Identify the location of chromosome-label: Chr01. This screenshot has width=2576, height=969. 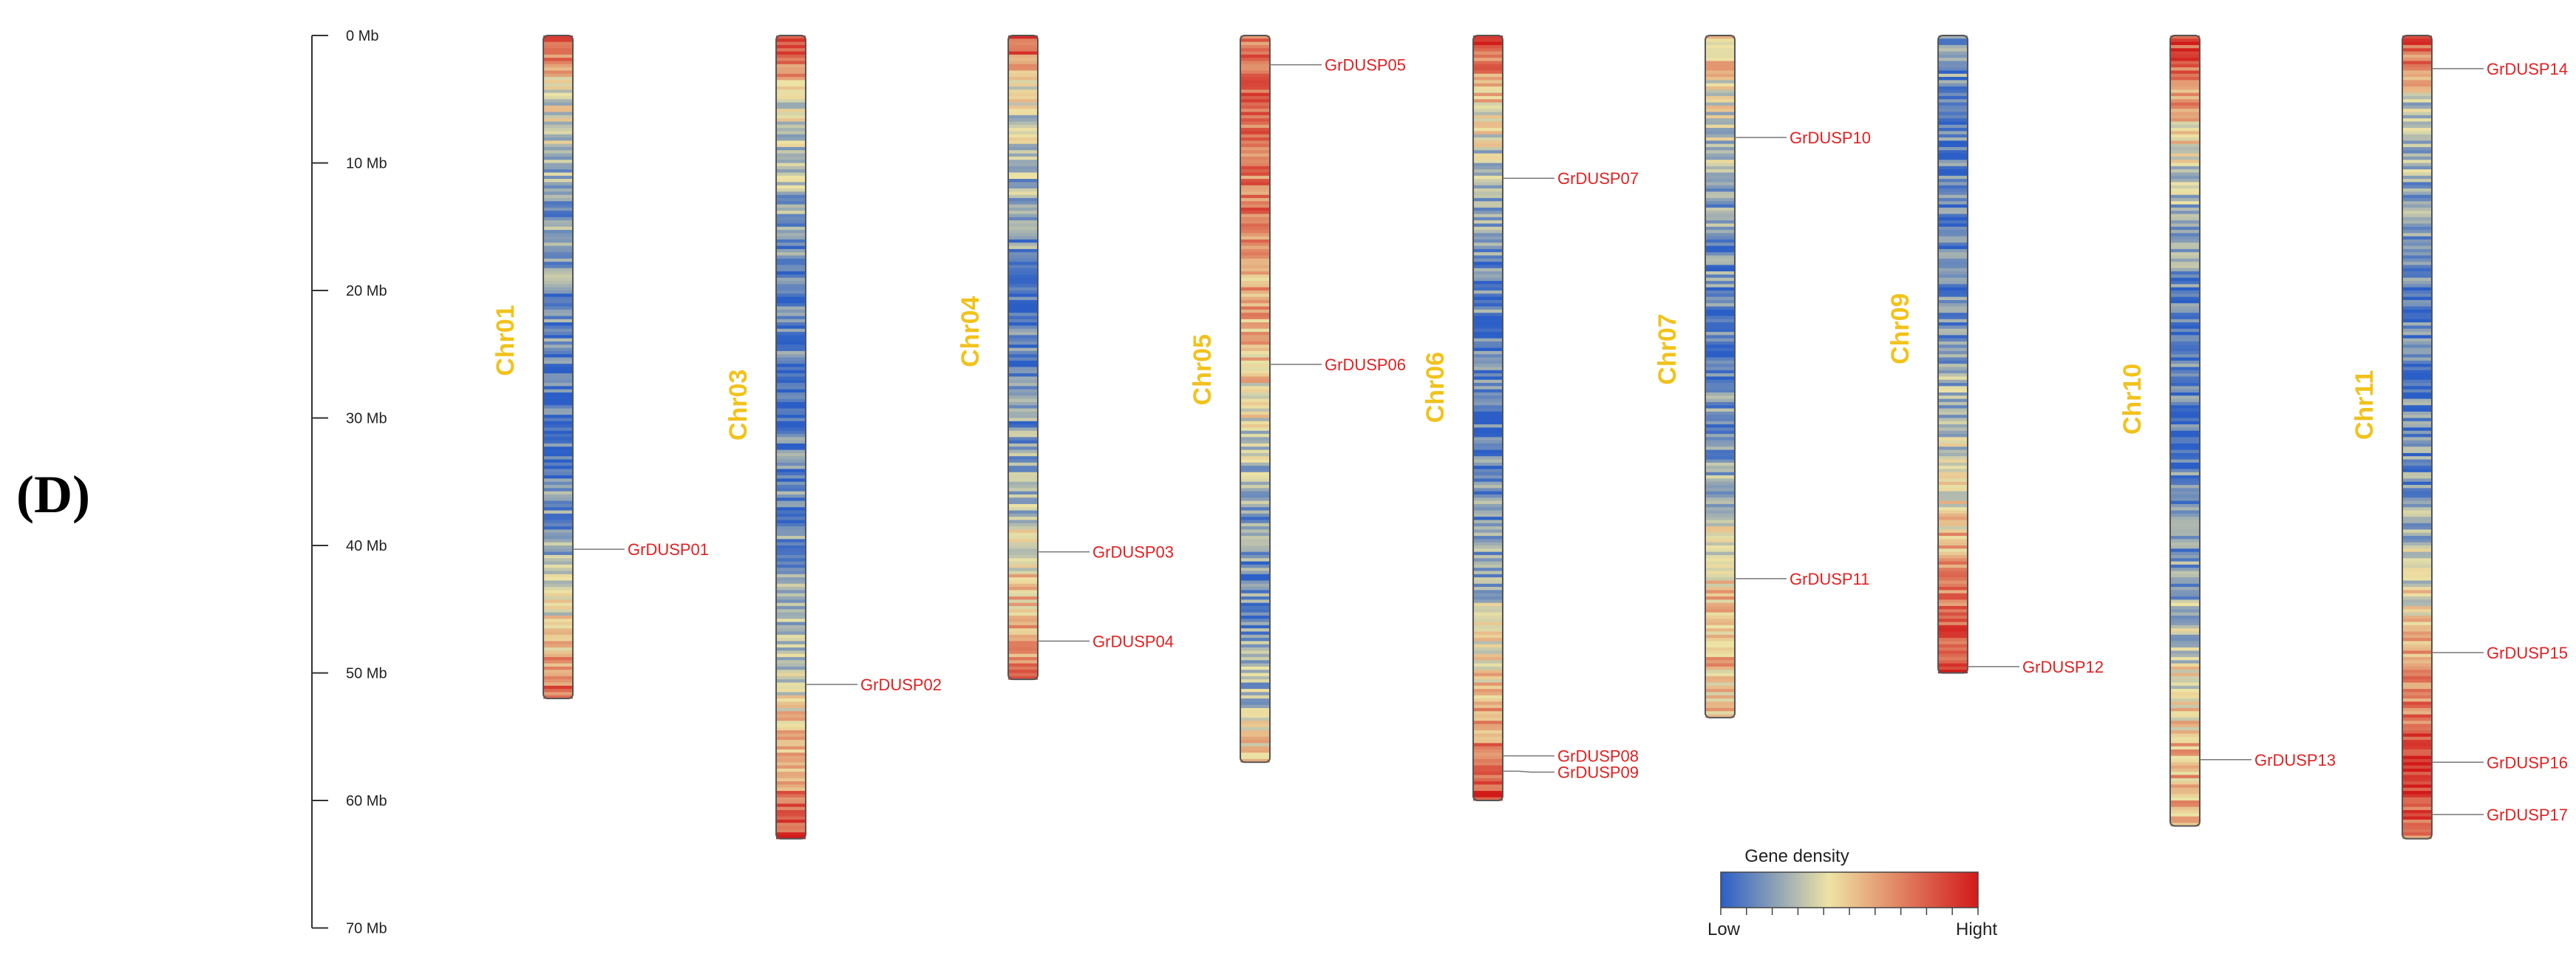
(506, 340).